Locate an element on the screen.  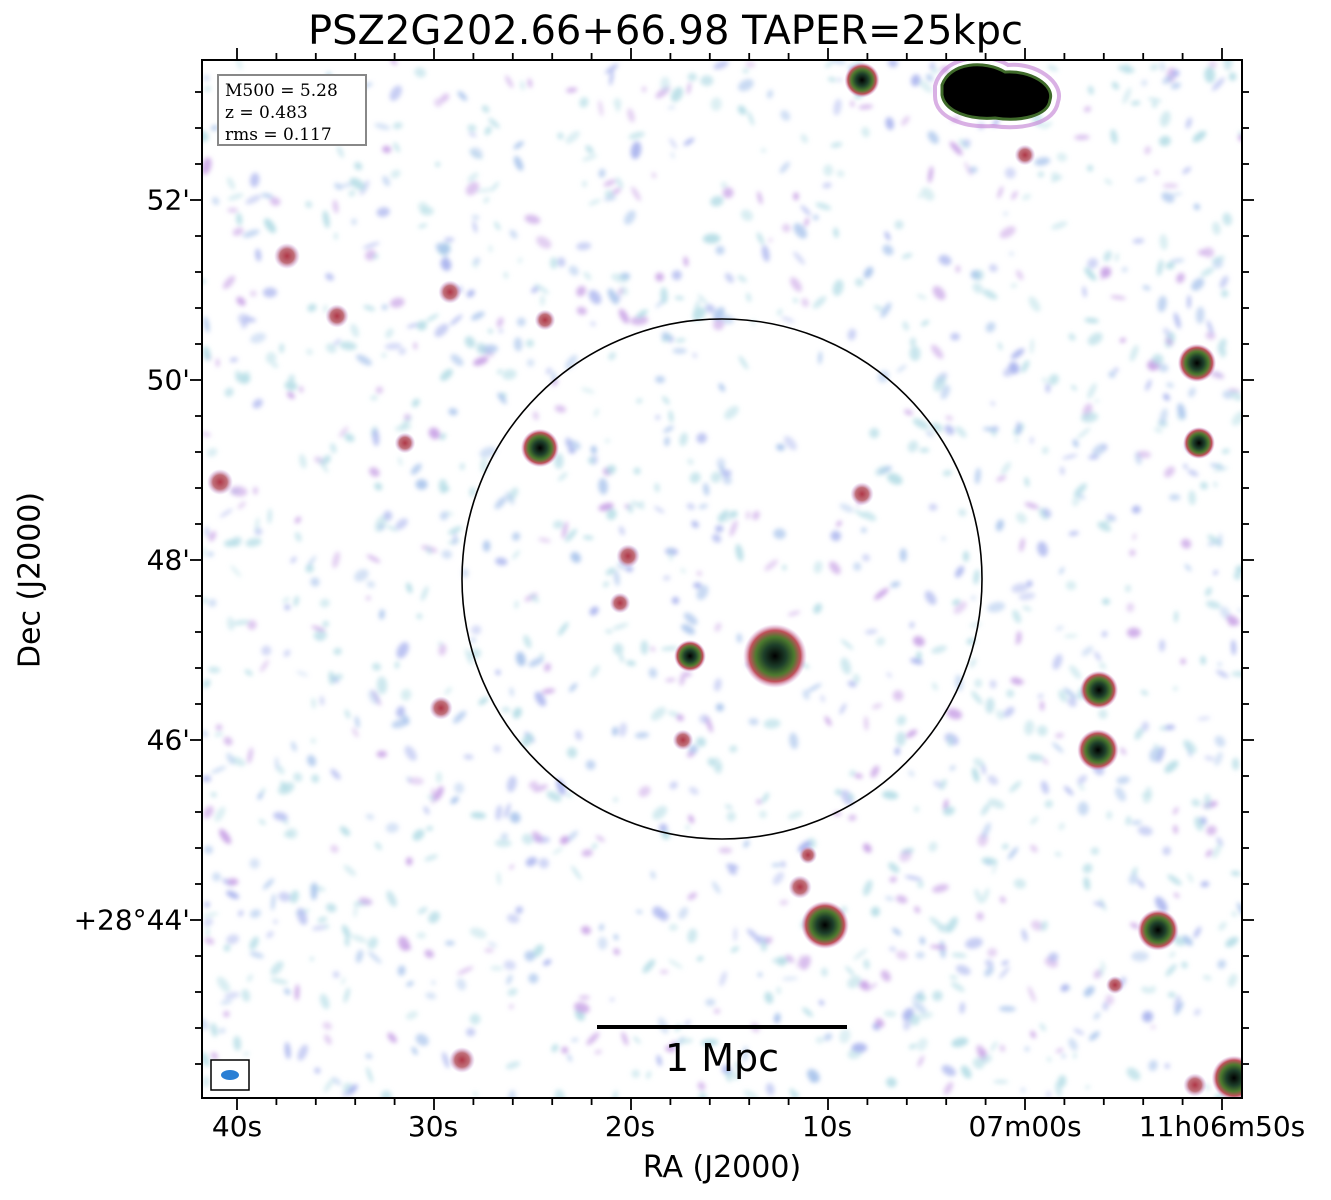
mass-label: M500 = 5.28 is located at coordinates (281, 91).